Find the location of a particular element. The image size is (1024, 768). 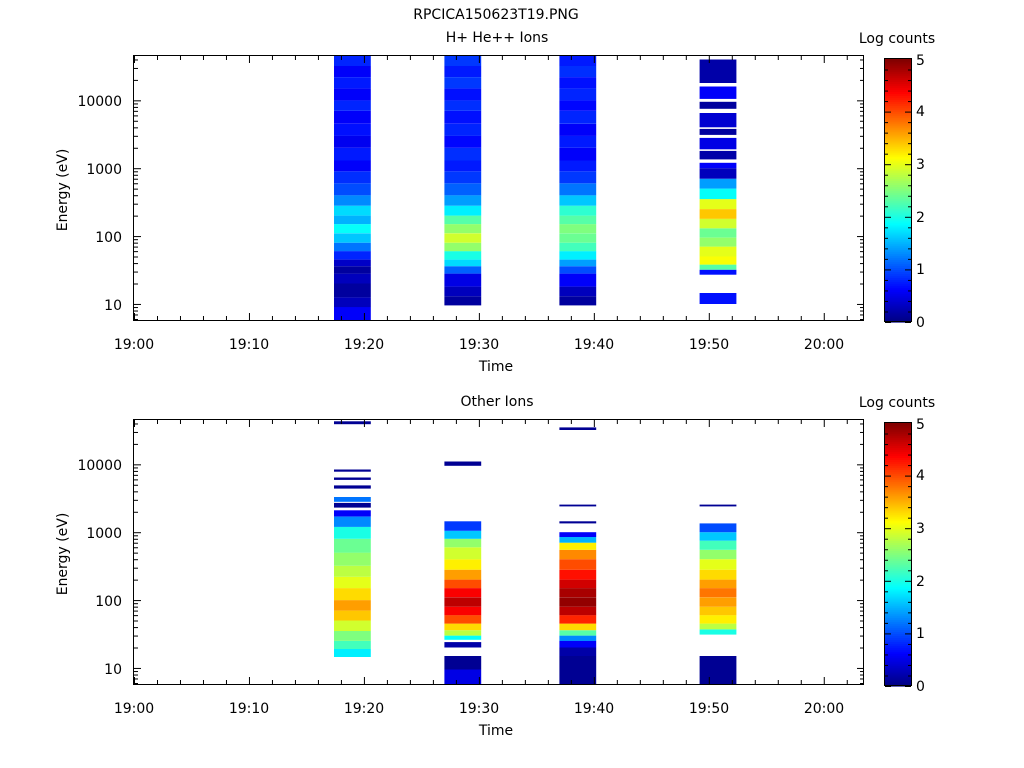

colorbar-ticks is located at coordinates (898, 196).